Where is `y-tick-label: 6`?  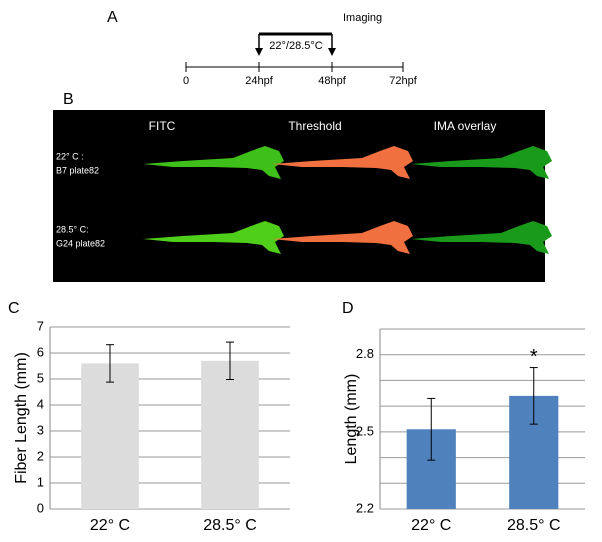
y-tick-label: 6 is located at coordinates (40, 351).